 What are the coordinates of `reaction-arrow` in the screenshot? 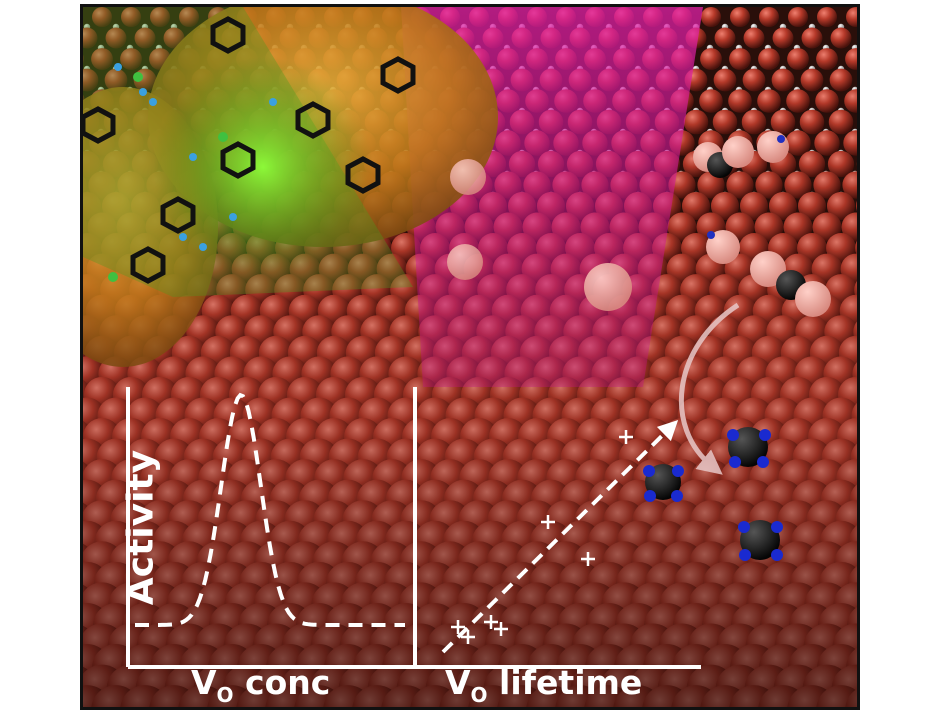 It's located at (709, 388).